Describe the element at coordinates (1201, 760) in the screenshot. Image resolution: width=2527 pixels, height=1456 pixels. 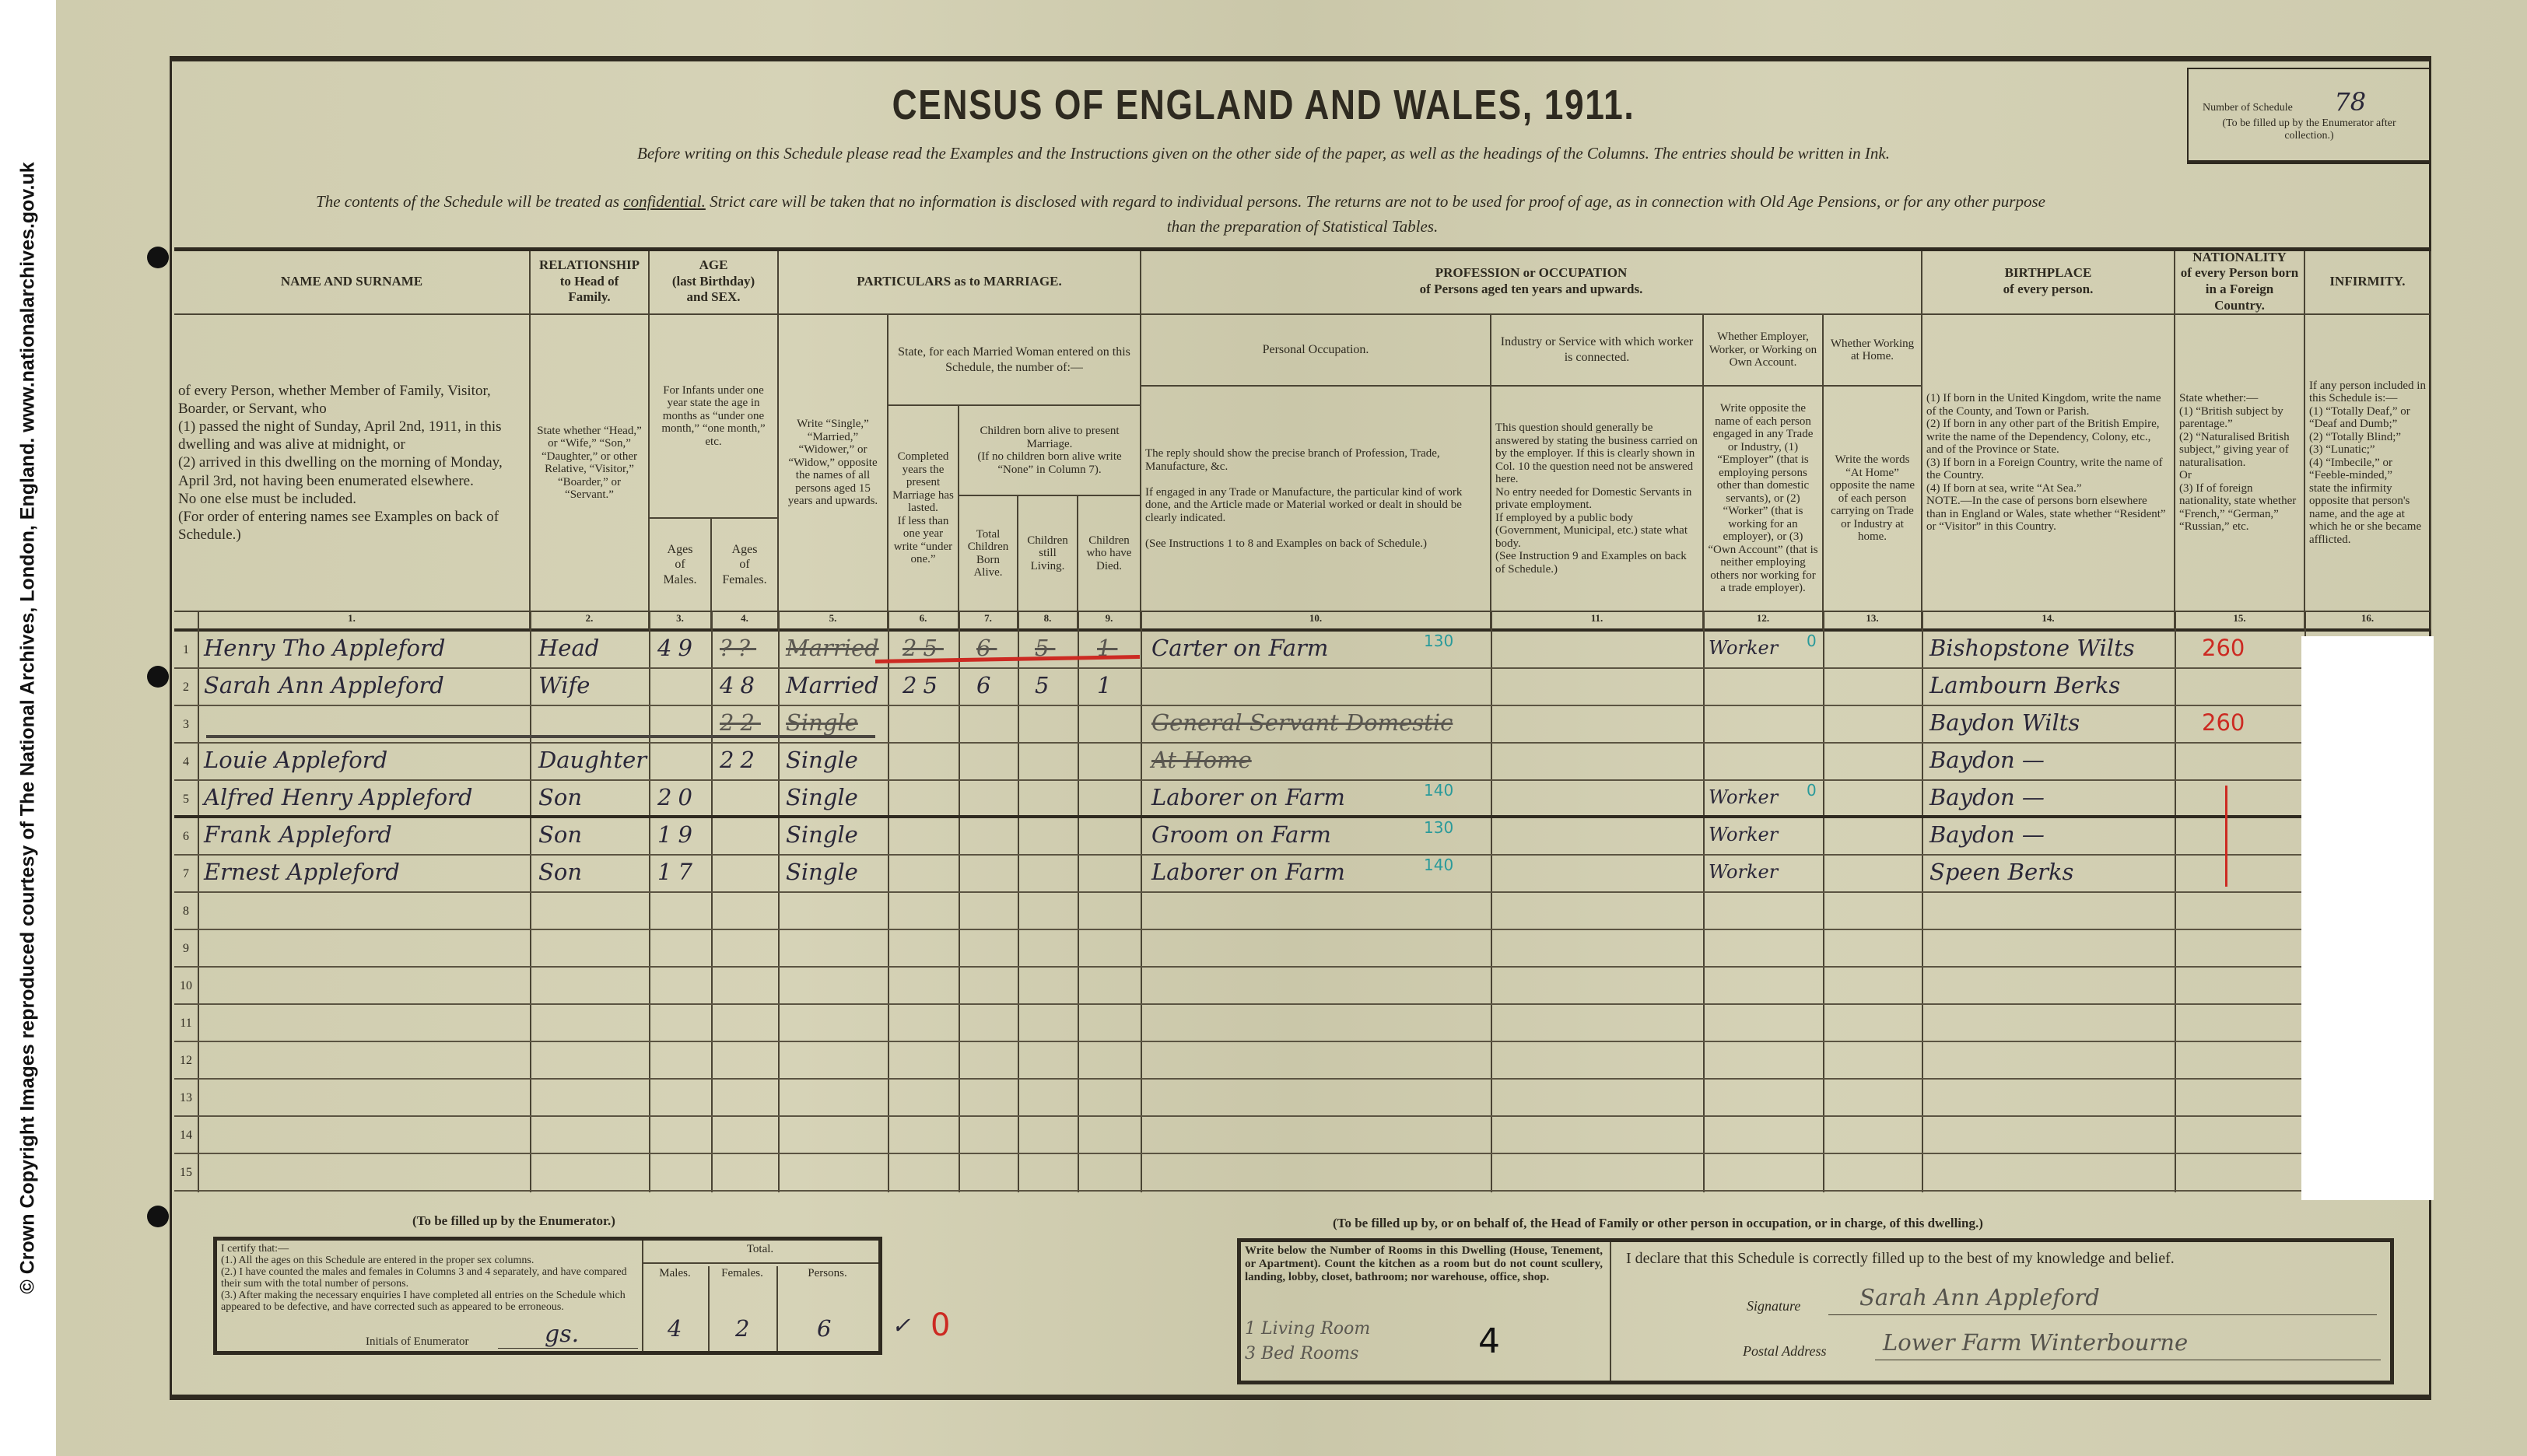
I see `cell-occupation: At Home` at that location.